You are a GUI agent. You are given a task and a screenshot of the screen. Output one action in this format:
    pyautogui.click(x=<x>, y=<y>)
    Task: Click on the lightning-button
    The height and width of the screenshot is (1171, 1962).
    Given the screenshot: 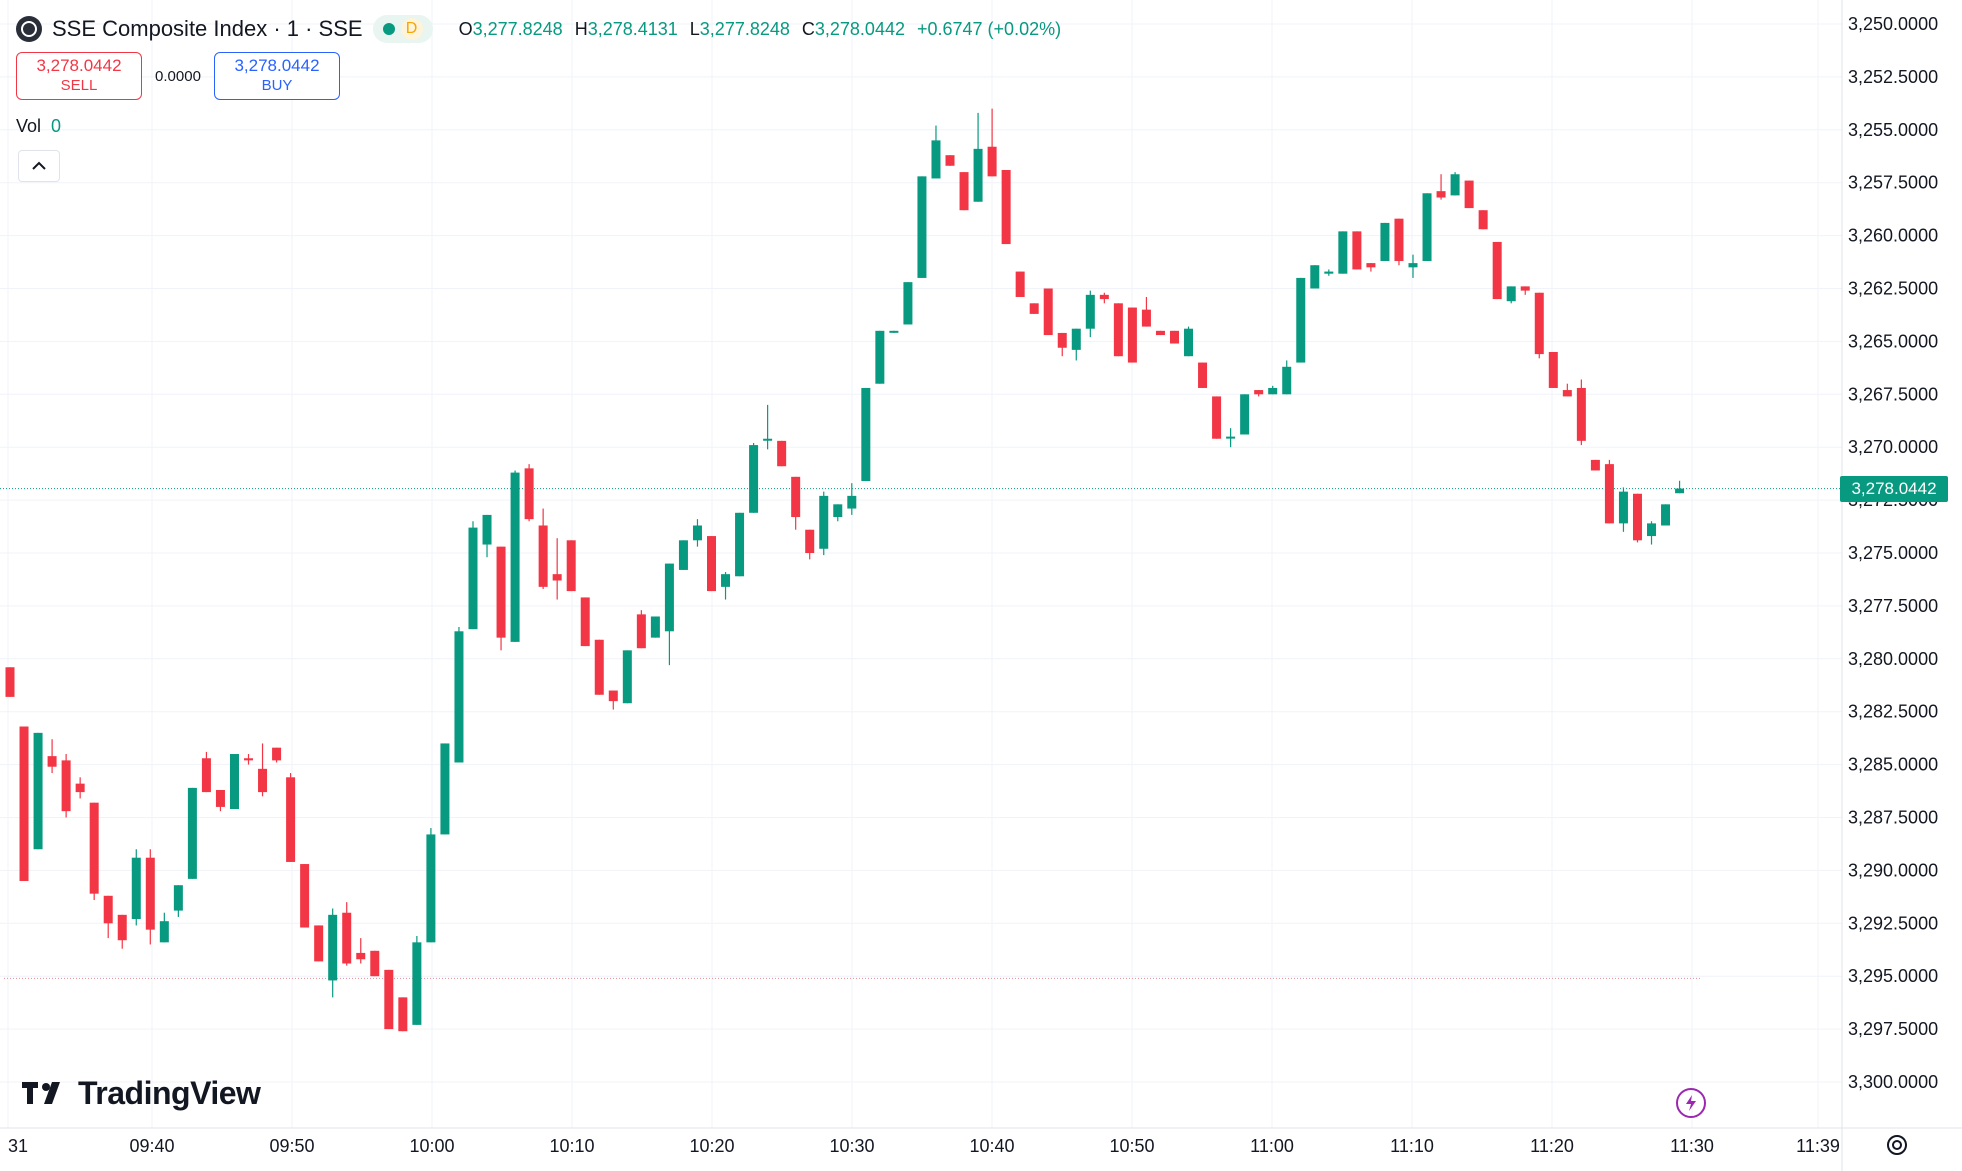 What is the action you would take?
    pyautogui.click(x=1691, y=1103)
    